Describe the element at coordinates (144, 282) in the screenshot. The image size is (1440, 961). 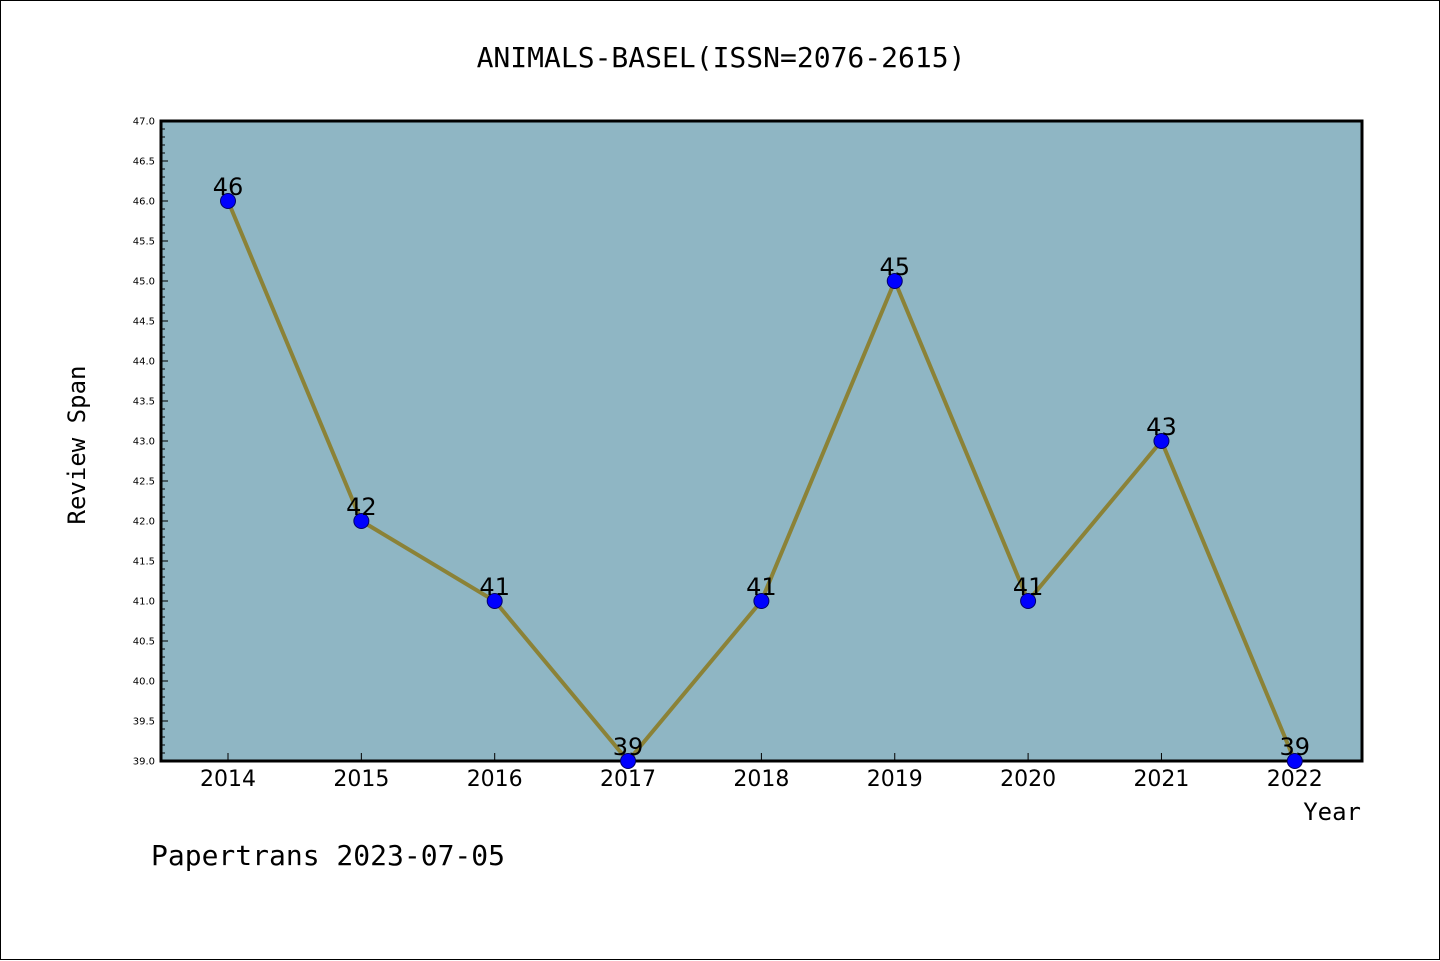
I see `y-tick-label: 45.0` at that location.